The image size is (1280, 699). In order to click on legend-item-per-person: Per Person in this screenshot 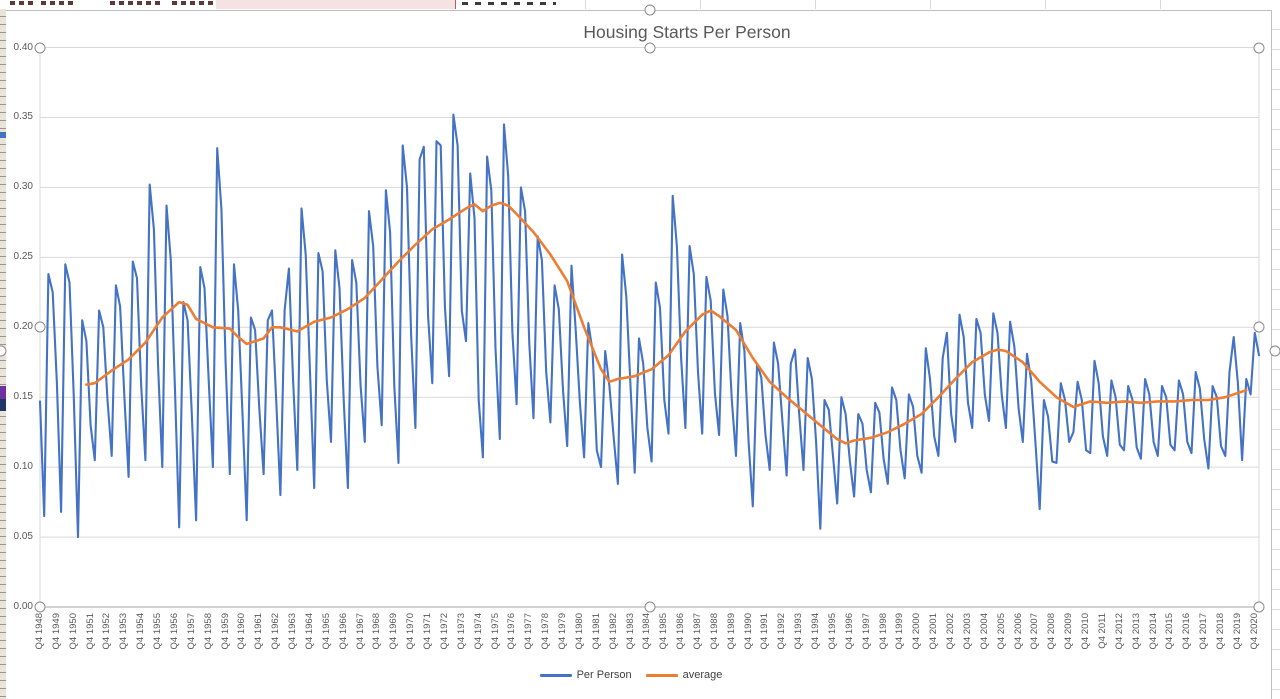, I will do `click(585, 675)`.